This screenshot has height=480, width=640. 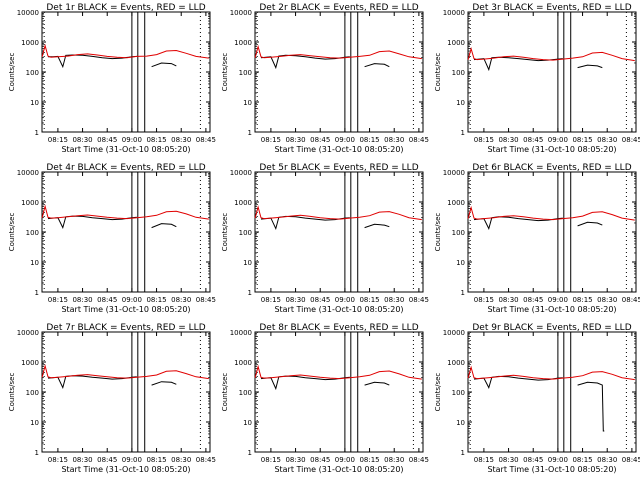 What do you see at coordinates (551, 168) in the screenshot?
I see `panel-title: Det 6r BLACK = Events, RED = LLD` at bounding box center [551, 168].